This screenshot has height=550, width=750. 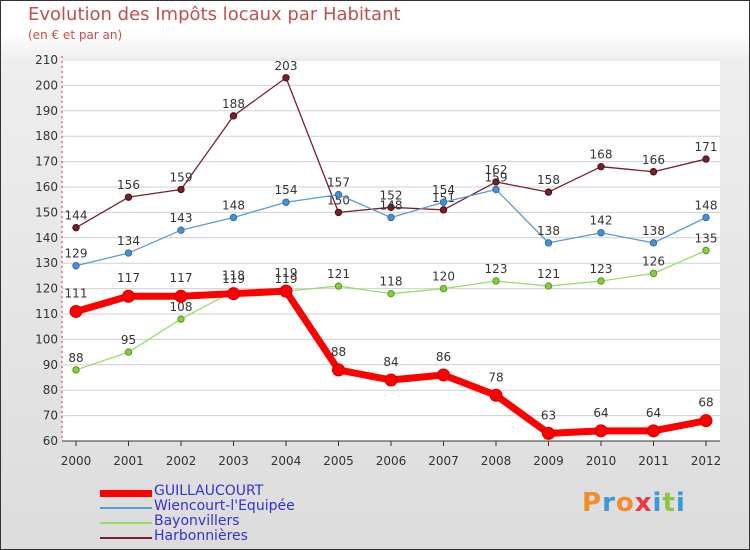 I want to click on logo-letter: x, so click(x=643, y=503).